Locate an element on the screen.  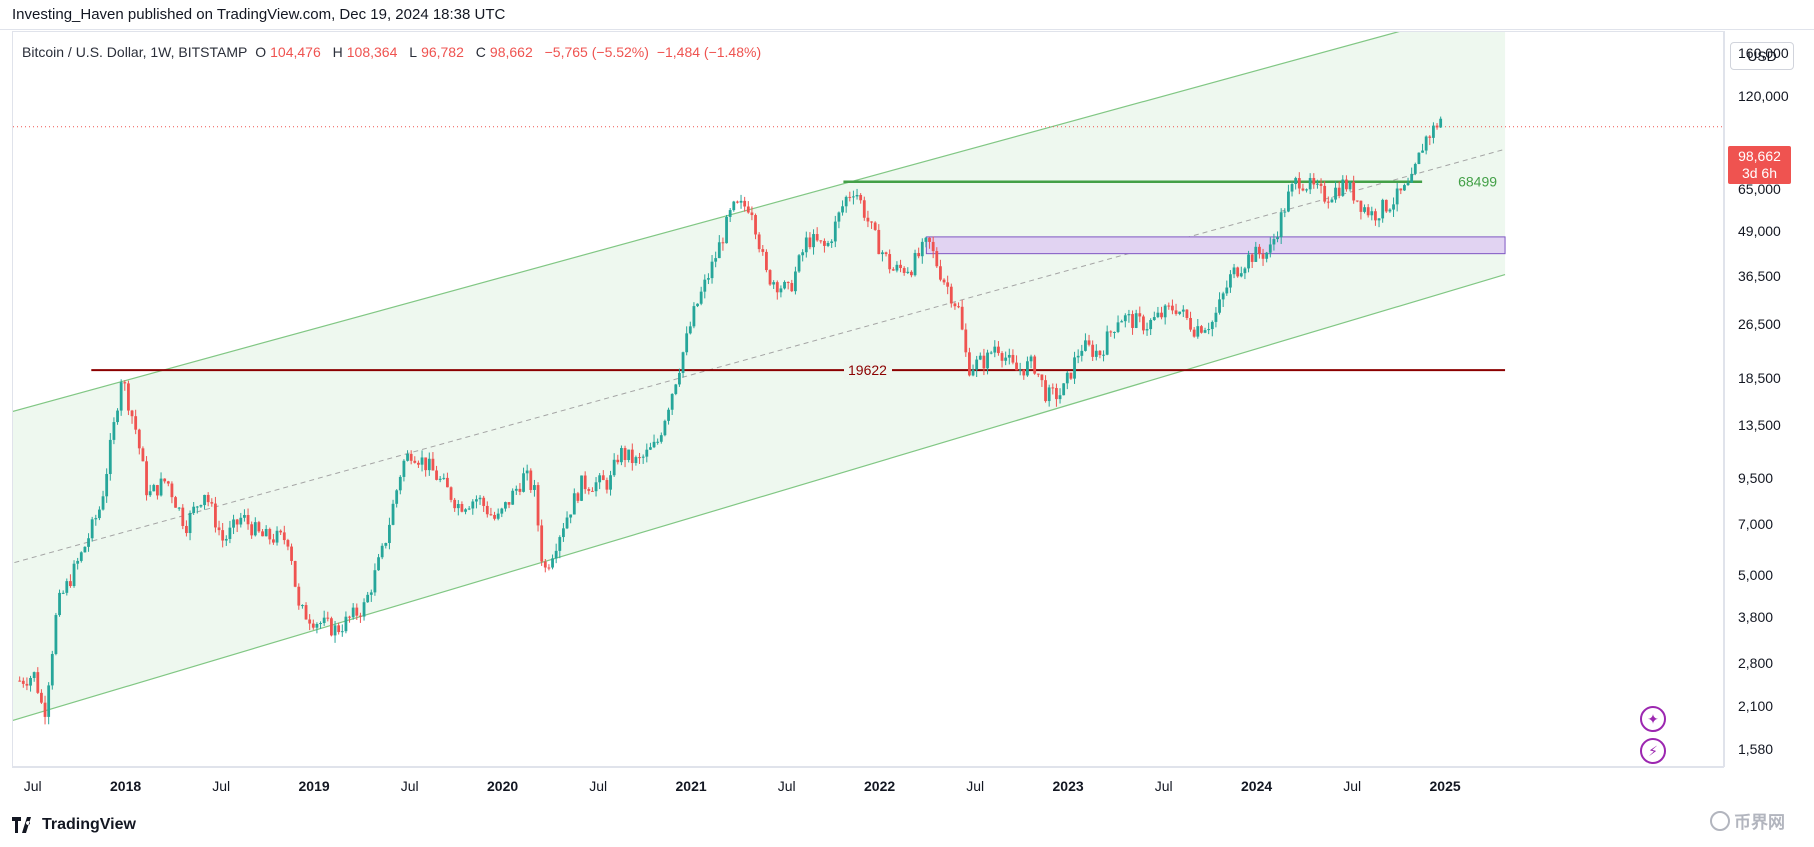
high-value: 108,364 is located at coordinates (372, 52).